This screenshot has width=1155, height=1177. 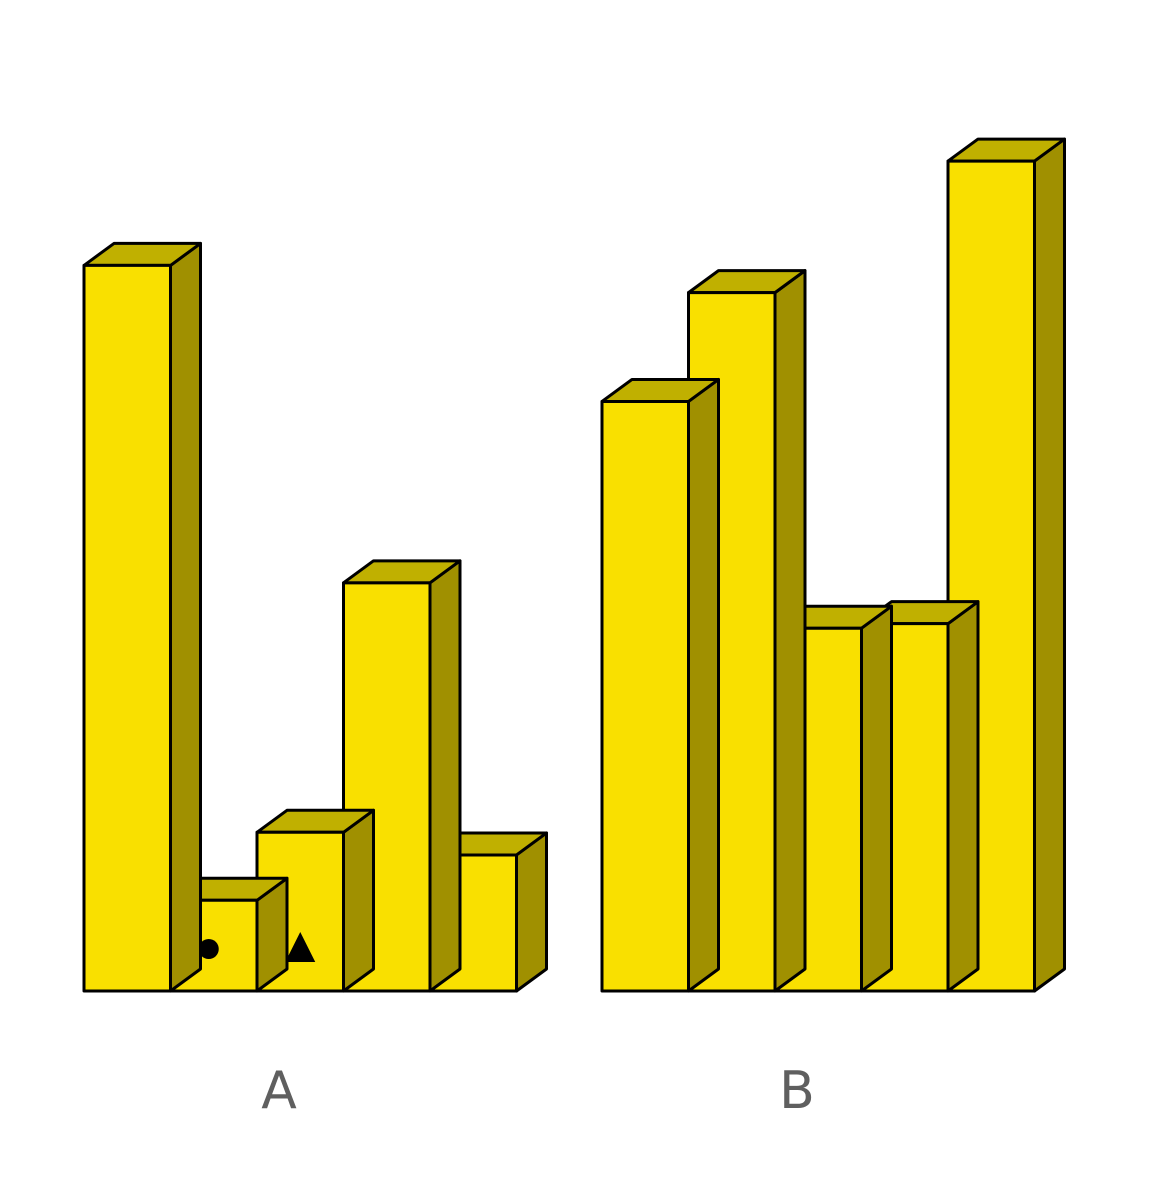 I want to click on group-label-b: B, so click(x=797, y=1091).